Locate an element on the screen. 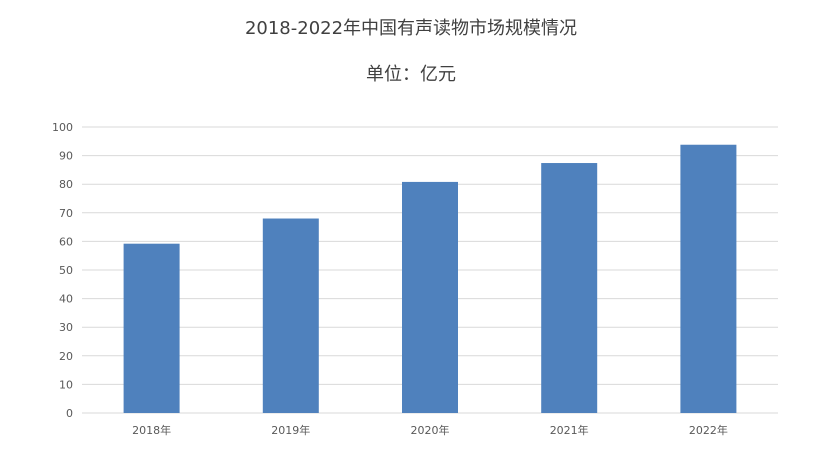 The width and height of the screenshot is (822, 471). chart-title: 2018-2022年中国有声读物市场规模情况 is located at coordinates (411, 28).